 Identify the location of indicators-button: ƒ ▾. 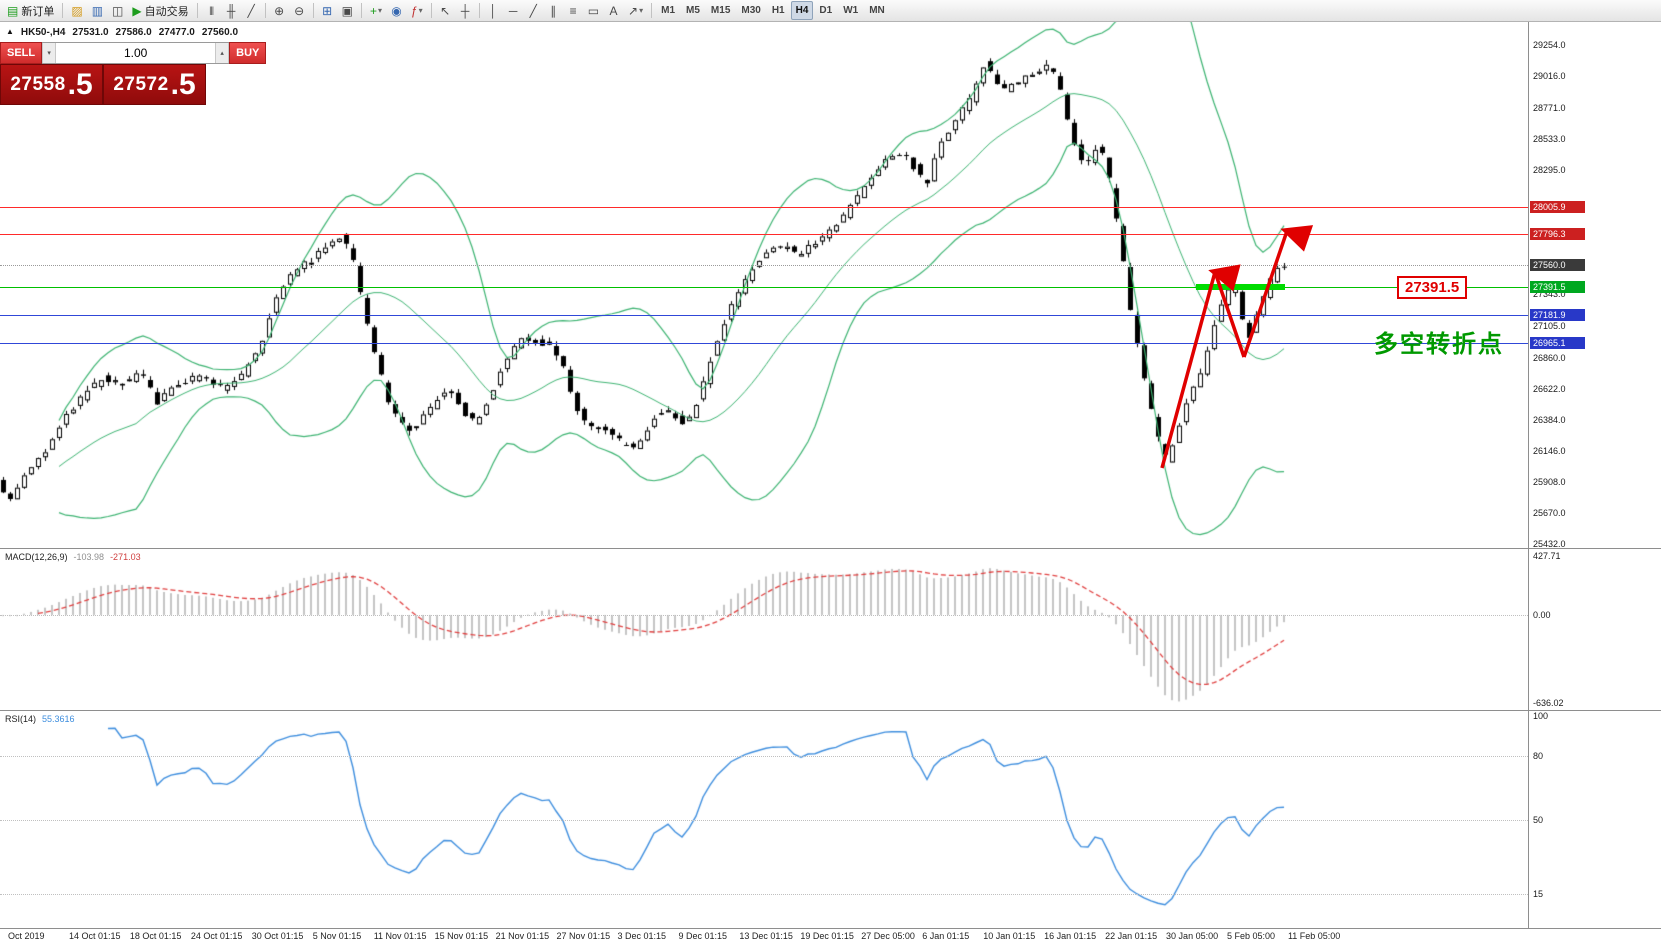
(417, 10).